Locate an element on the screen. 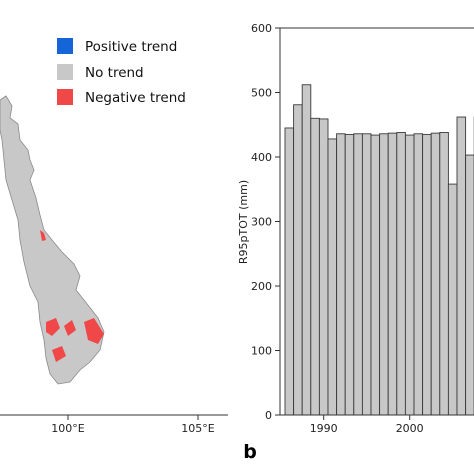  legend-swatch-no-trend is located at coordinates (65, 72).